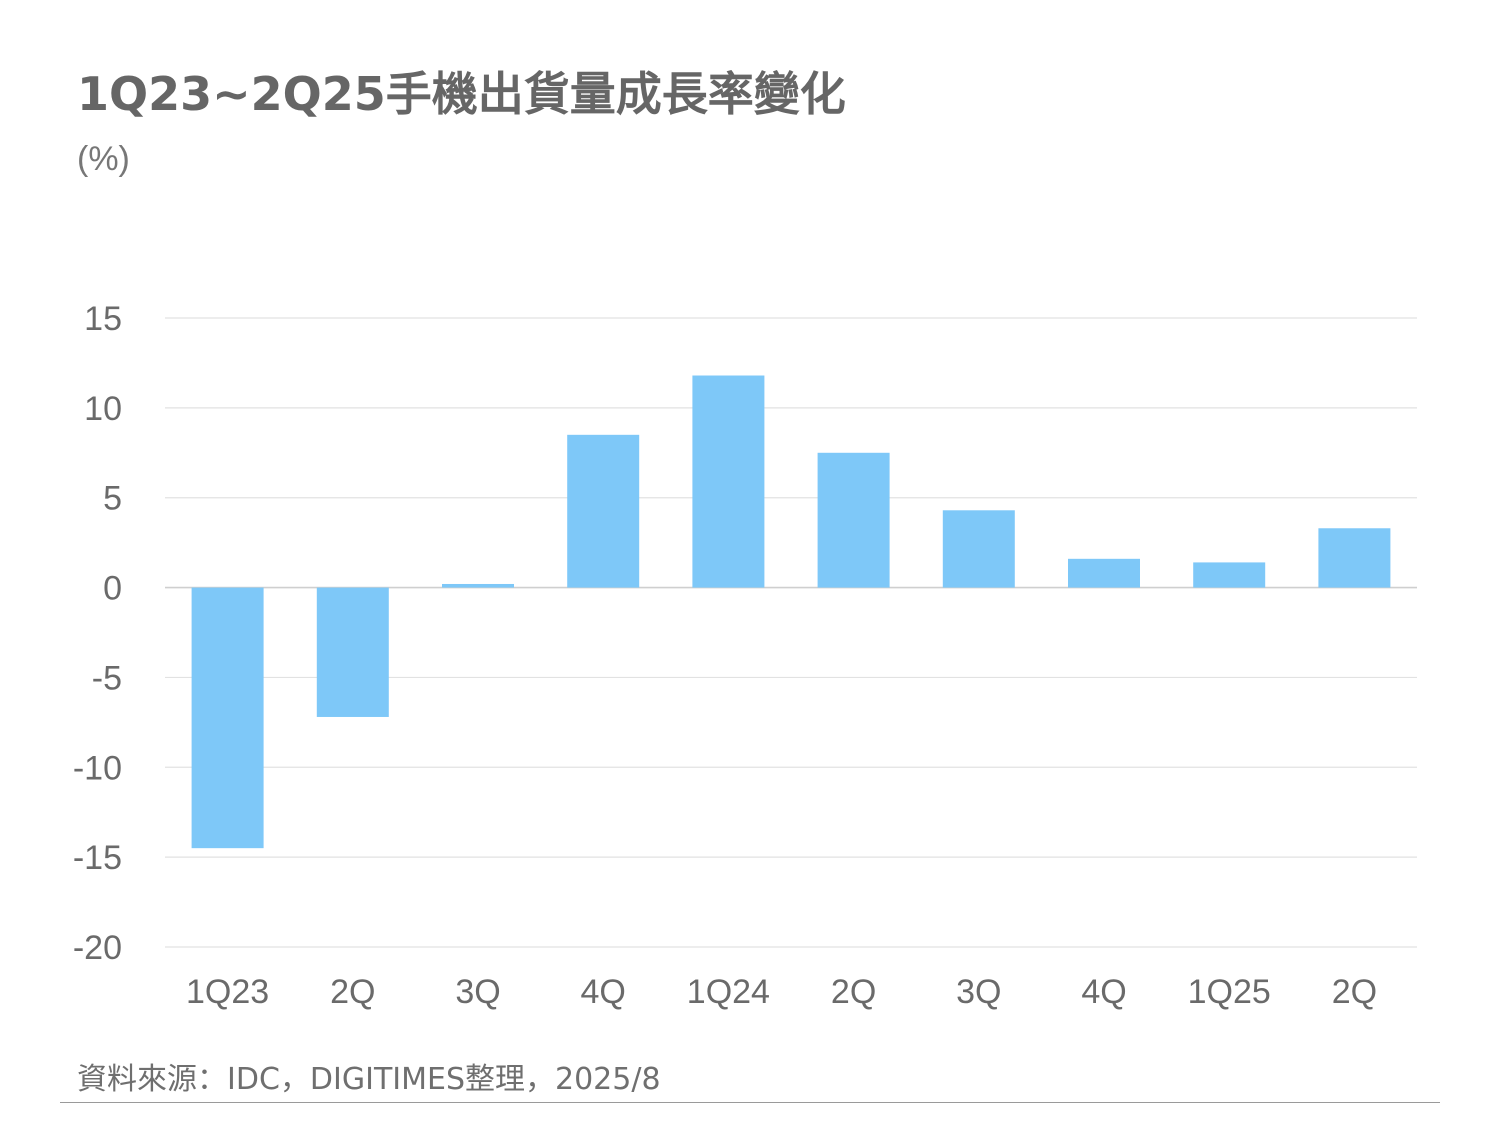 The width and height of the screenshot is (1500, 1125). Describe the element at coordinates (97, 948) in the screenshot. I see `y-tick-label: -20` at that location.